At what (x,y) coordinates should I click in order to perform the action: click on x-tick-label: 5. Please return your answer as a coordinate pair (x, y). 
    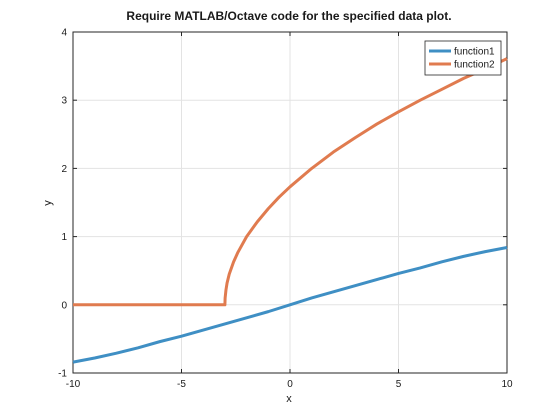
    Looking at the image, I should click on (399, 384).